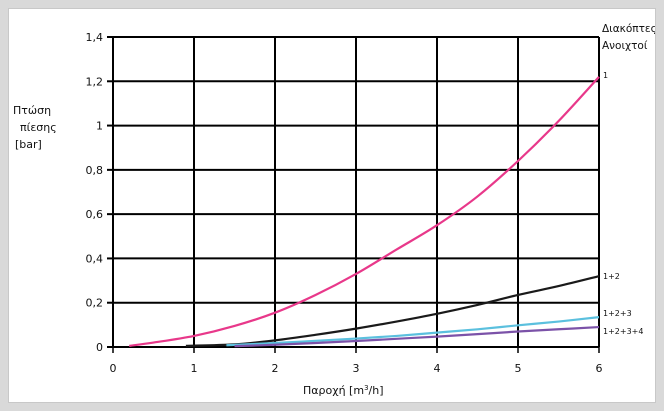 The image size is (664, 411). I want to click on y-tick-label: 0, so click(99, 347).